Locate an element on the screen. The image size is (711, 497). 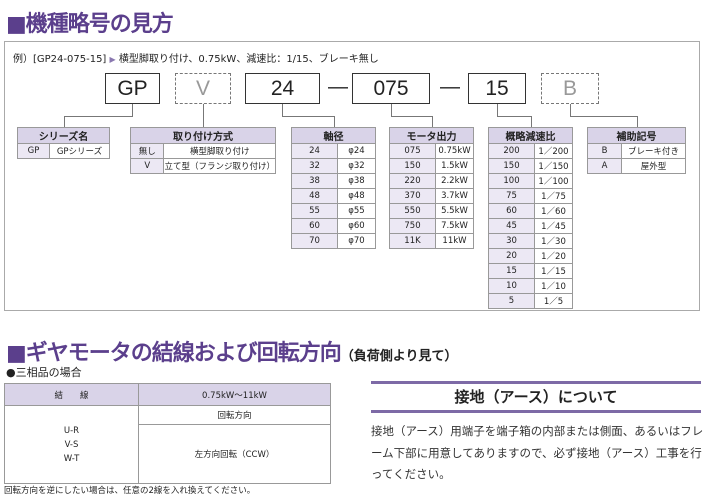
wiring-table: 結 線 0.75kW〜11kW U-R V-S W-T 回転方向 左方向回転（CCW） is located at coordinates (167, 433).